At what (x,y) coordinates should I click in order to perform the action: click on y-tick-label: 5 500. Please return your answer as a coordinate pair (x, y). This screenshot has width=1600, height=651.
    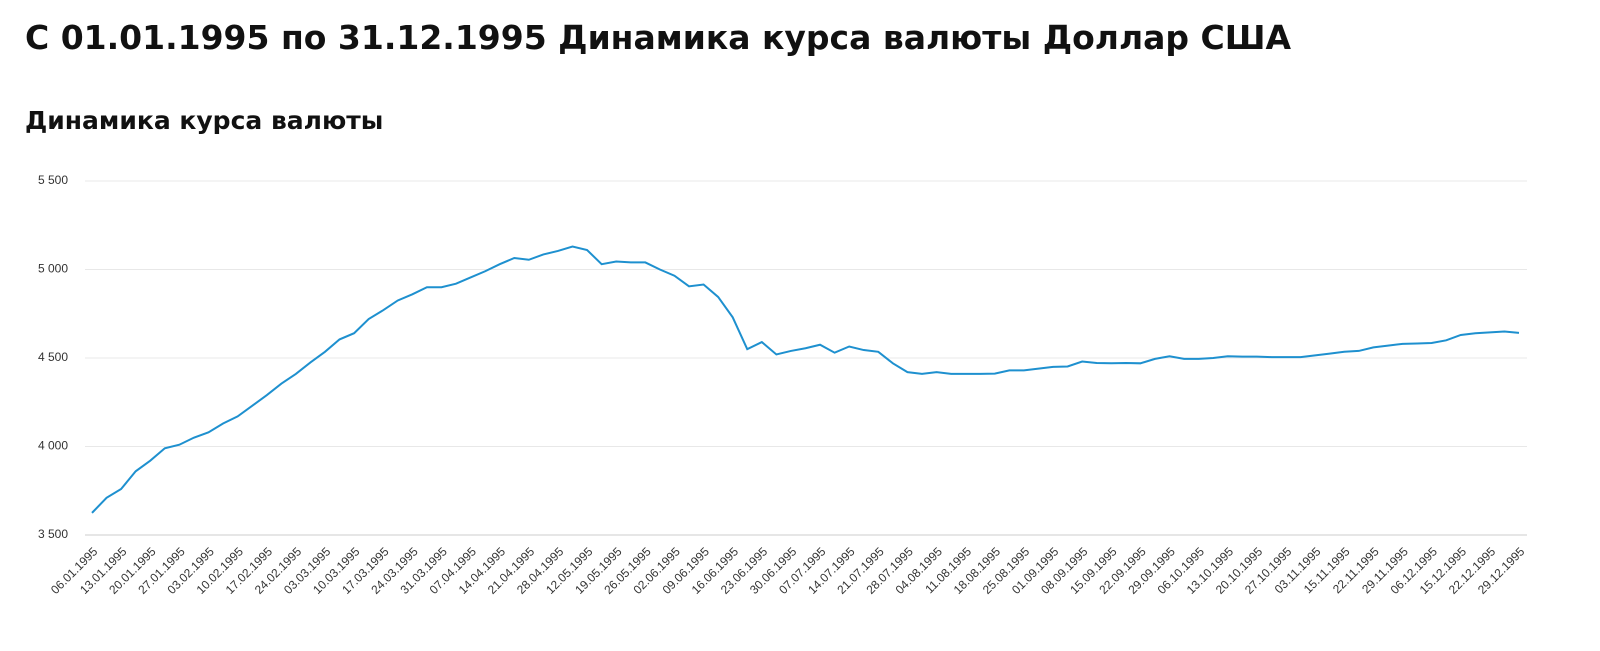
    Looking at the image, I should click on (53, 180).